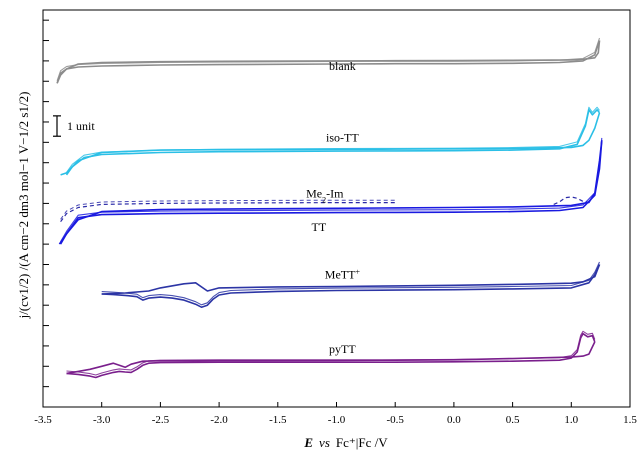  I want to click on x-tick-label: 0.5, so click(513, 420).